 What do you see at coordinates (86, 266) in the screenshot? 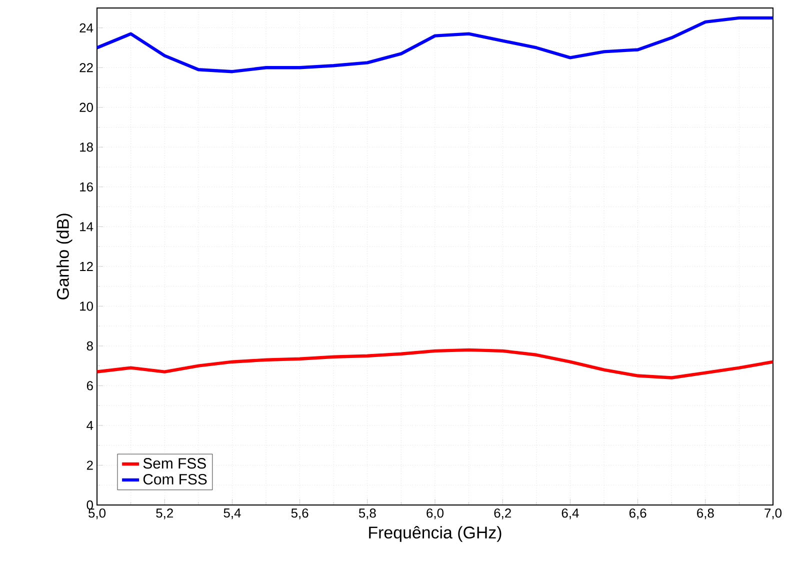
I see `y-tick-label: 12` at bounding box center [86, 266].